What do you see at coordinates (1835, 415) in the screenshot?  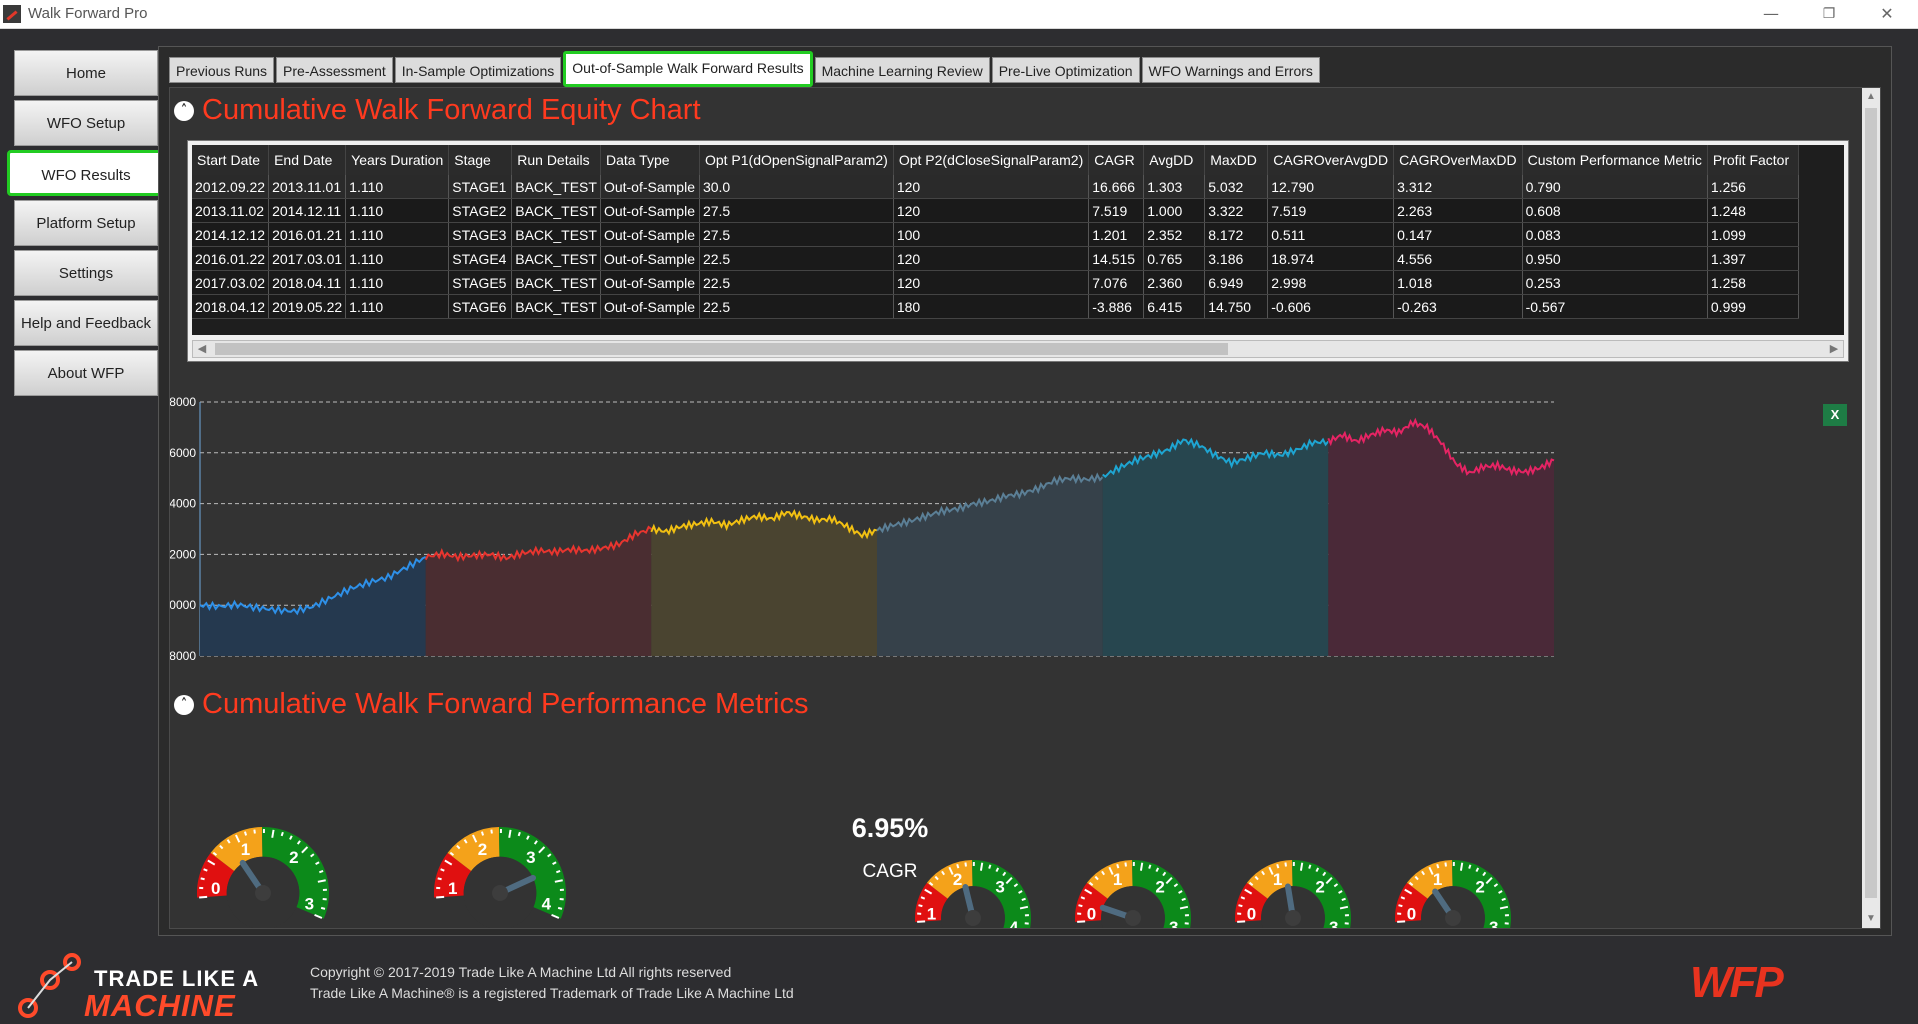 I see `excel-export-icon: X` at bounding box center [1835, 415].